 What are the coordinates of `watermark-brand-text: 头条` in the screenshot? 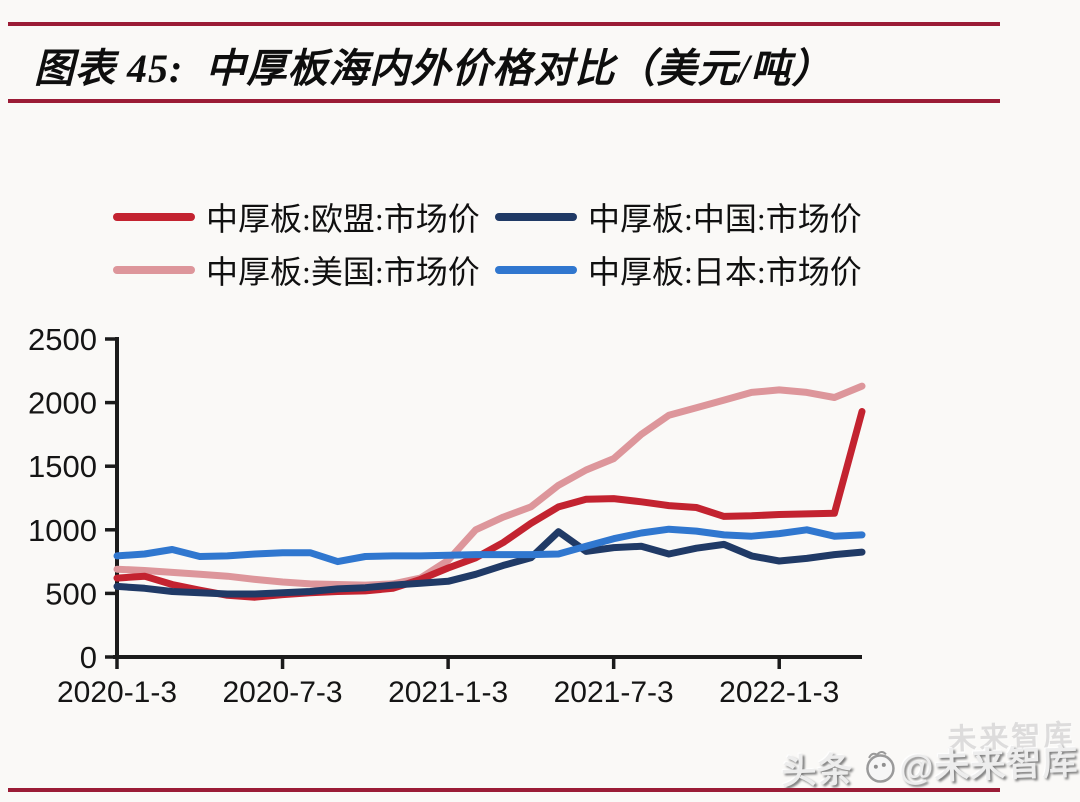 It's located at (817, 771).